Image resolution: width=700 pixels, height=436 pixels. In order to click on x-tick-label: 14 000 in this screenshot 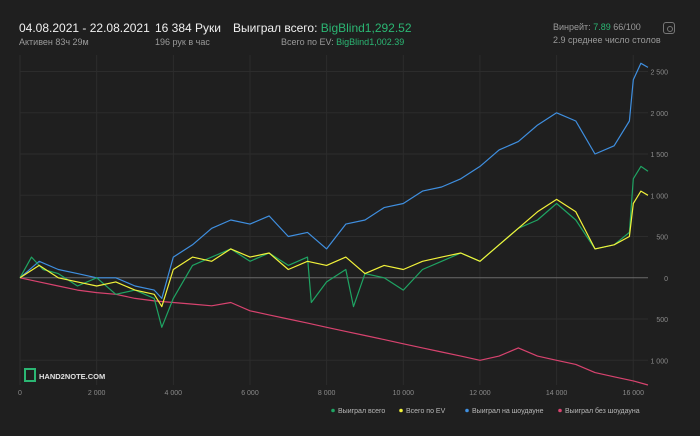, I will do `click(557, 393)`.